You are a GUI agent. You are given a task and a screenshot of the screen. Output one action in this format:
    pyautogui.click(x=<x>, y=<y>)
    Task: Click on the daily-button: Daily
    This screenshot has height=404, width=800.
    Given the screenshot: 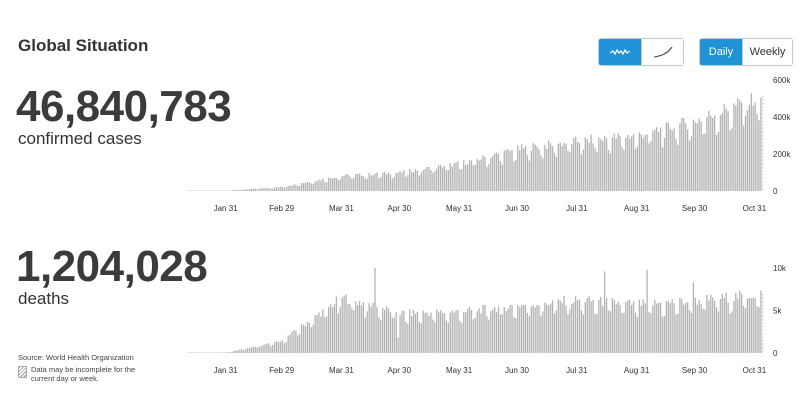 What is the action you would take?
    pyautogui.click(x=721, y=52)
    